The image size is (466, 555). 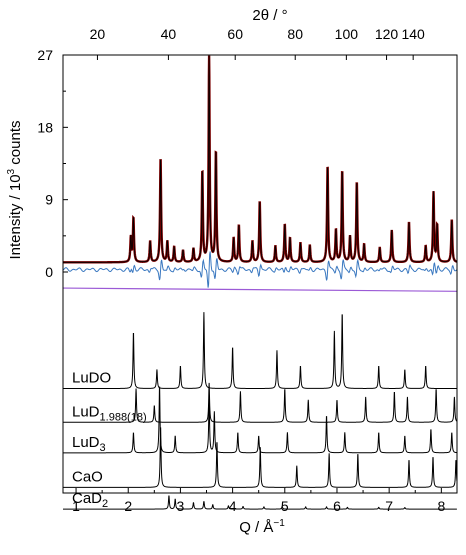 What do you see at coordinates (285, 506) in the screenshot?
I see `x-tick-label-4: 5` at bounding box center [285, 506].